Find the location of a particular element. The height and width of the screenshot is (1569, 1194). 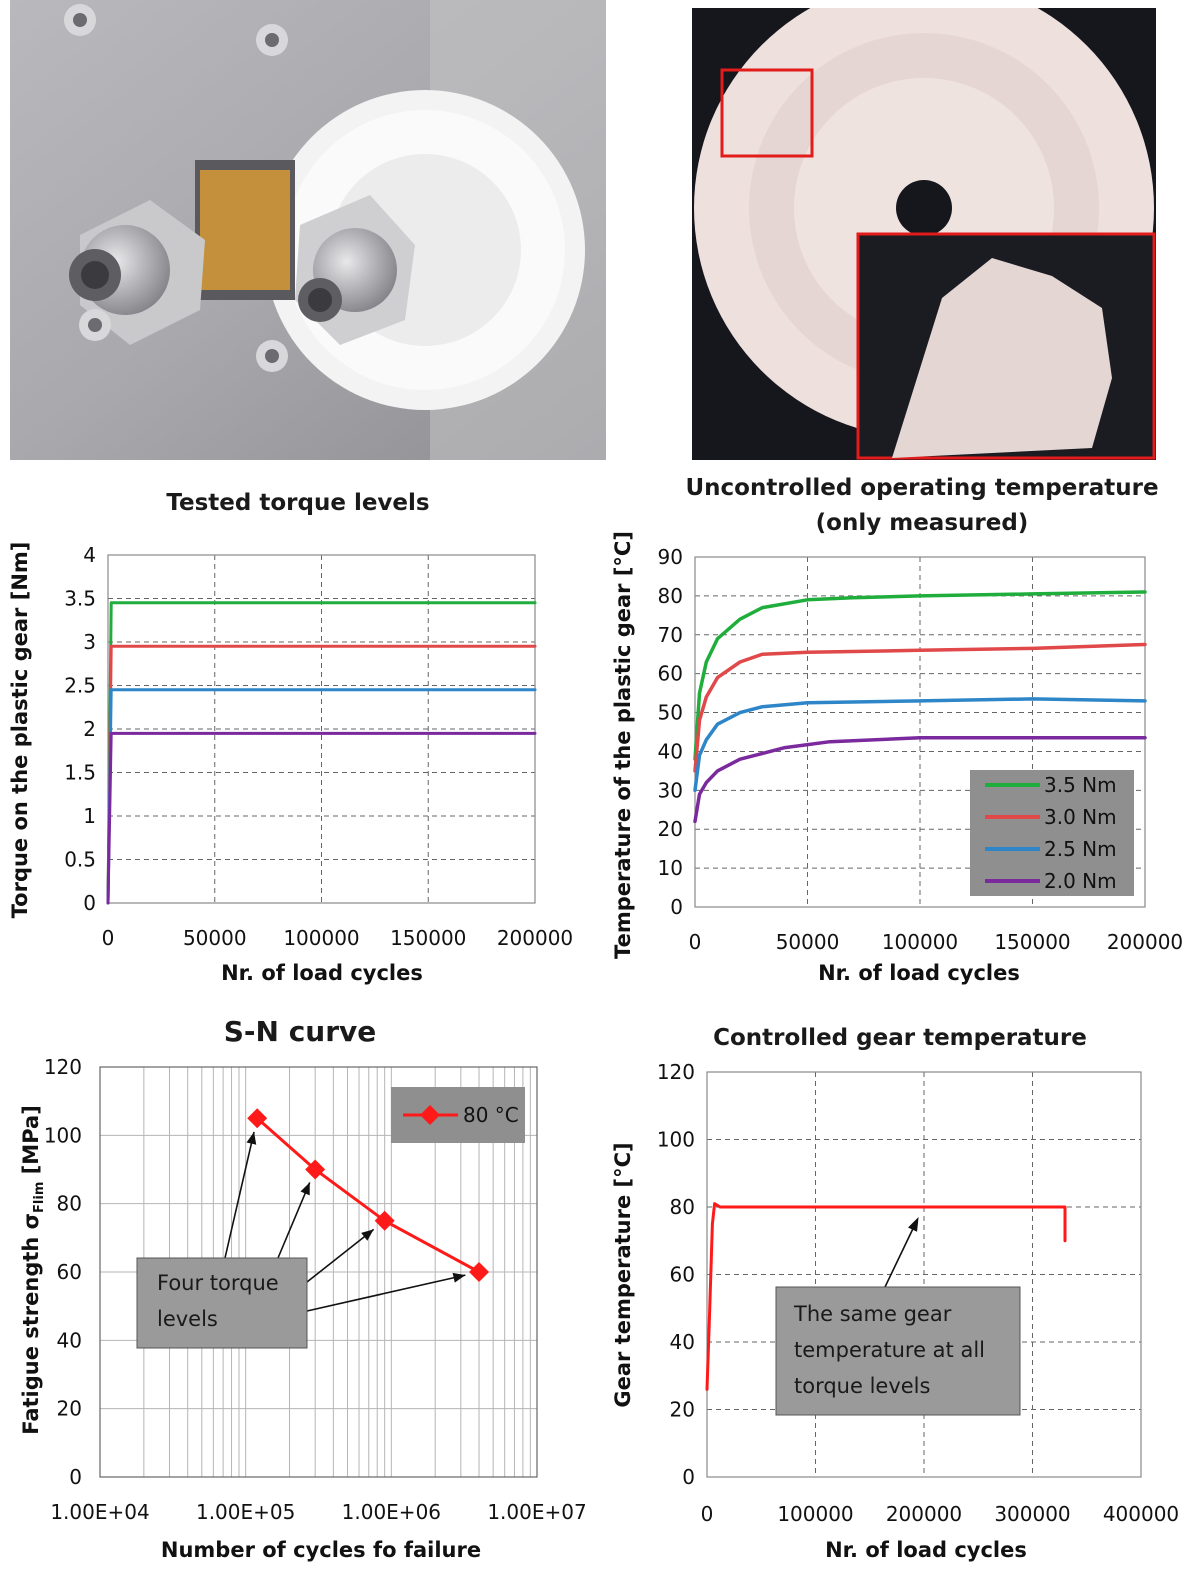

x-tick-label: 1.00E+06 is located at coordinates (391, 1512).